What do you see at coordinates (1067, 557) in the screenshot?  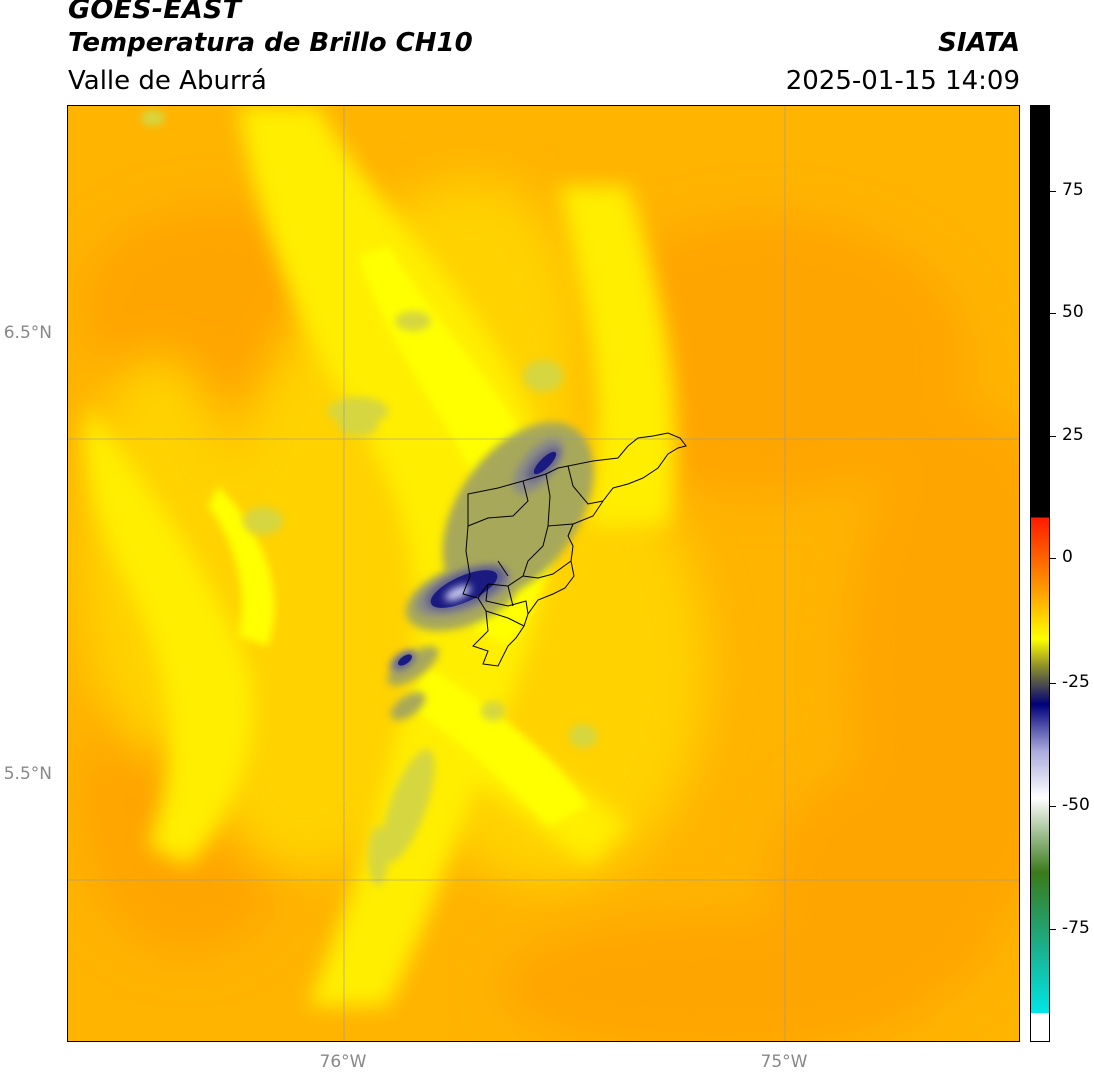 I see `colorbar-label-0: 0` at bounding box center [1067, 557].